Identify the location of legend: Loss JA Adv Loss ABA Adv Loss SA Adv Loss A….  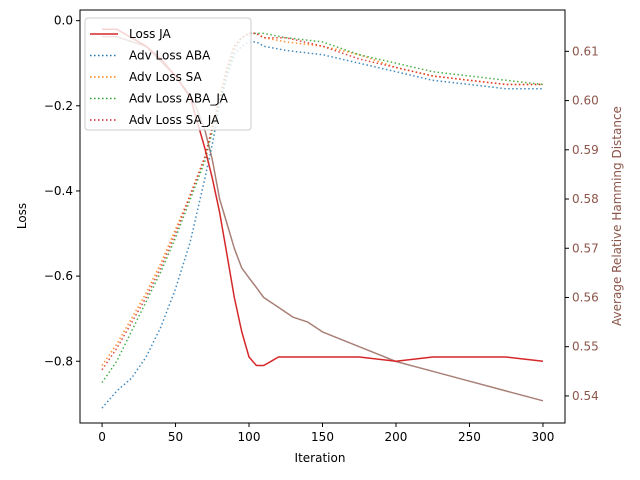
(168, 74).